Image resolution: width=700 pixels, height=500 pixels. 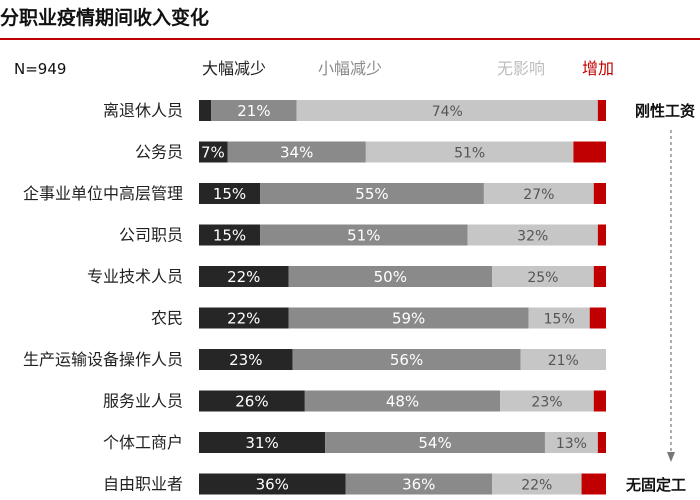 I want to click on bar-row: 个体工商户 31% 54% 13%, so click(x=354, y=442).